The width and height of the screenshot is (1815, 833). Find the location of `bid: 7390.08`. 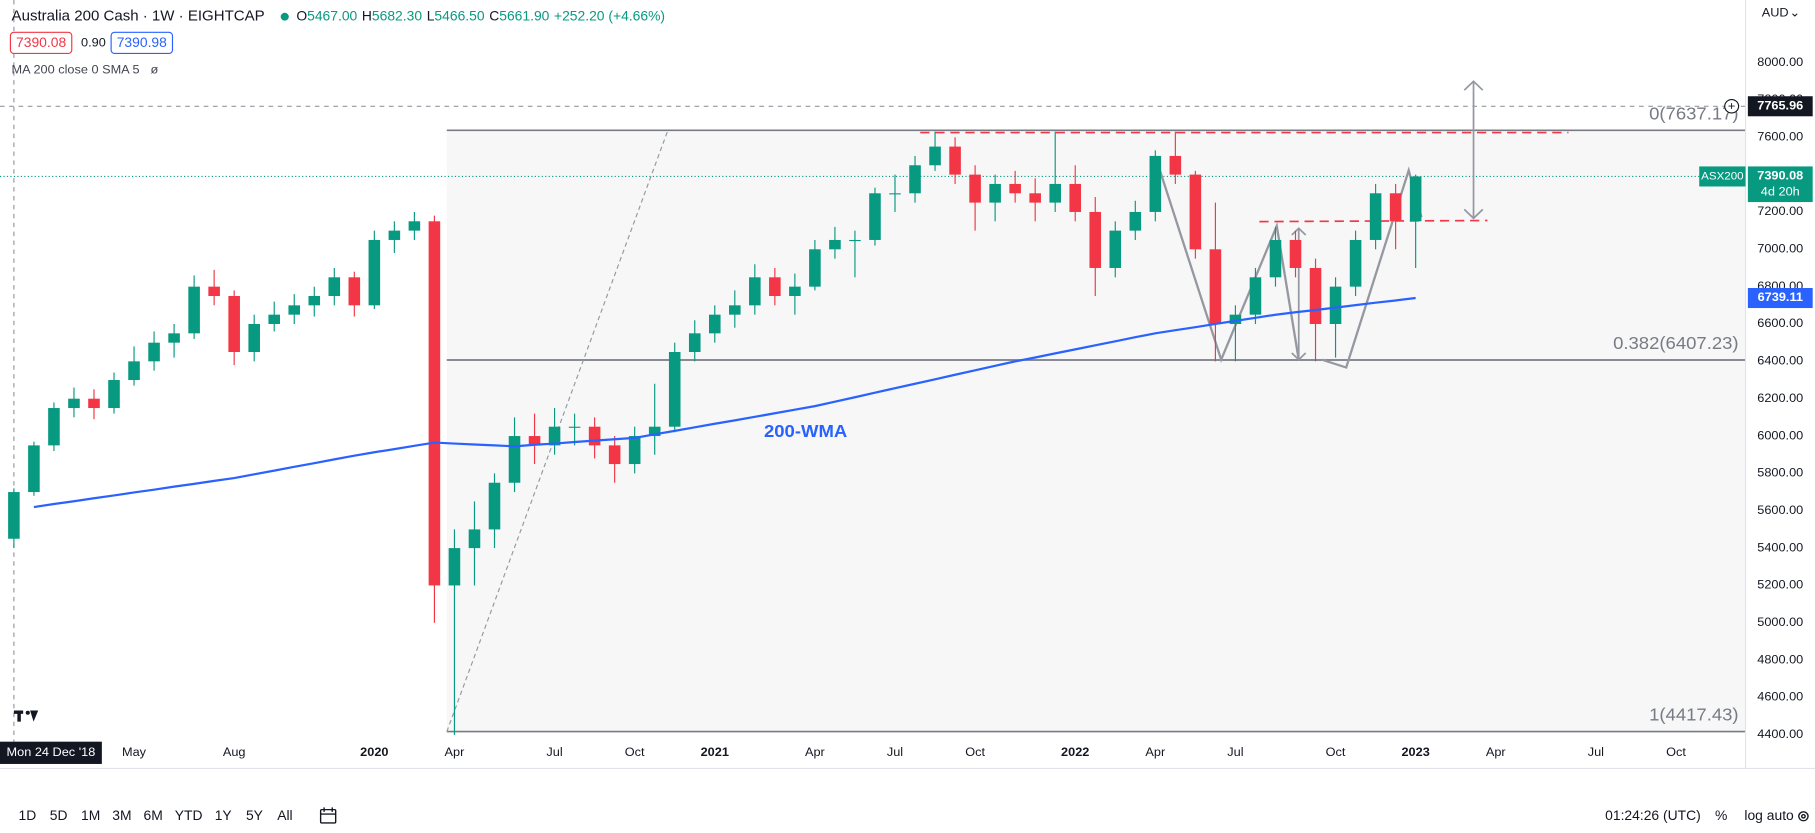

bid: 7390.08 is located at coordinates (41, 42).